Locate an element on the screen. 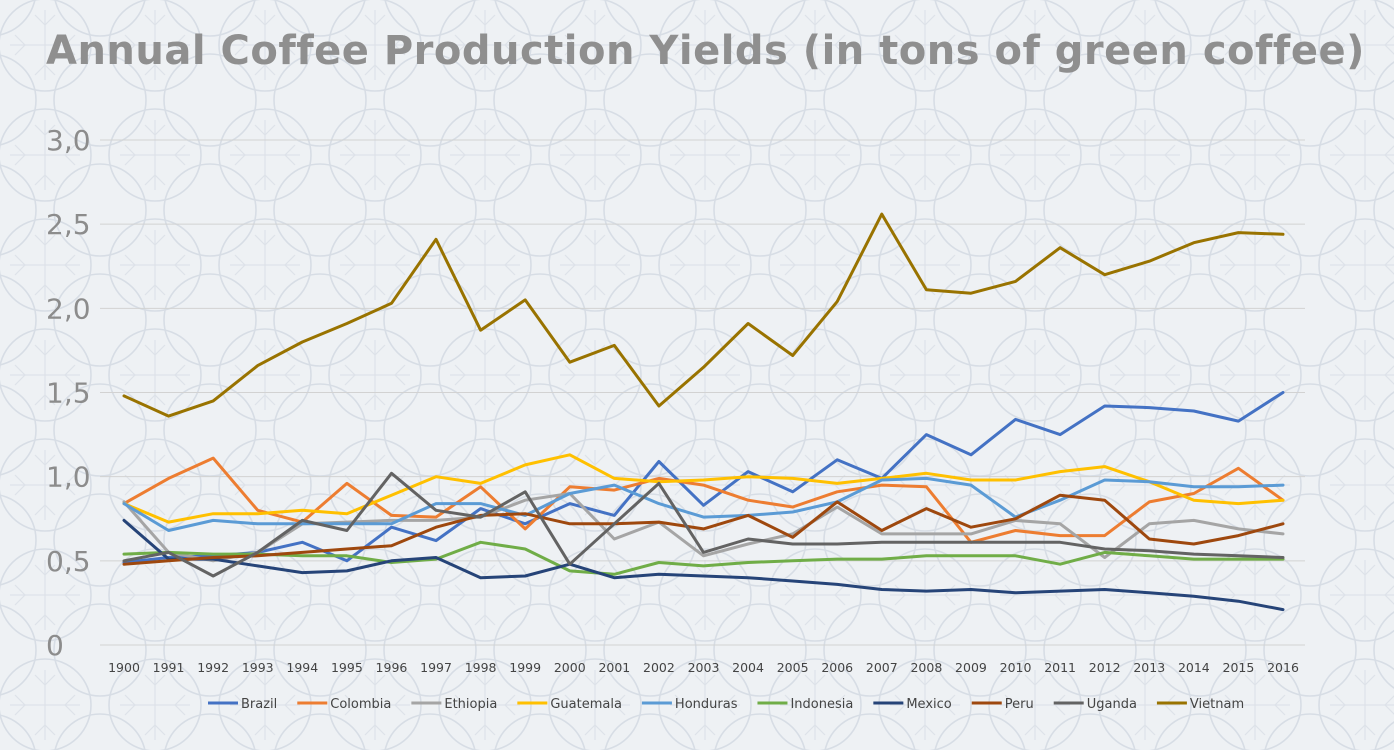  x-tick-label: 2011 is located at coordinates (1060, 667).